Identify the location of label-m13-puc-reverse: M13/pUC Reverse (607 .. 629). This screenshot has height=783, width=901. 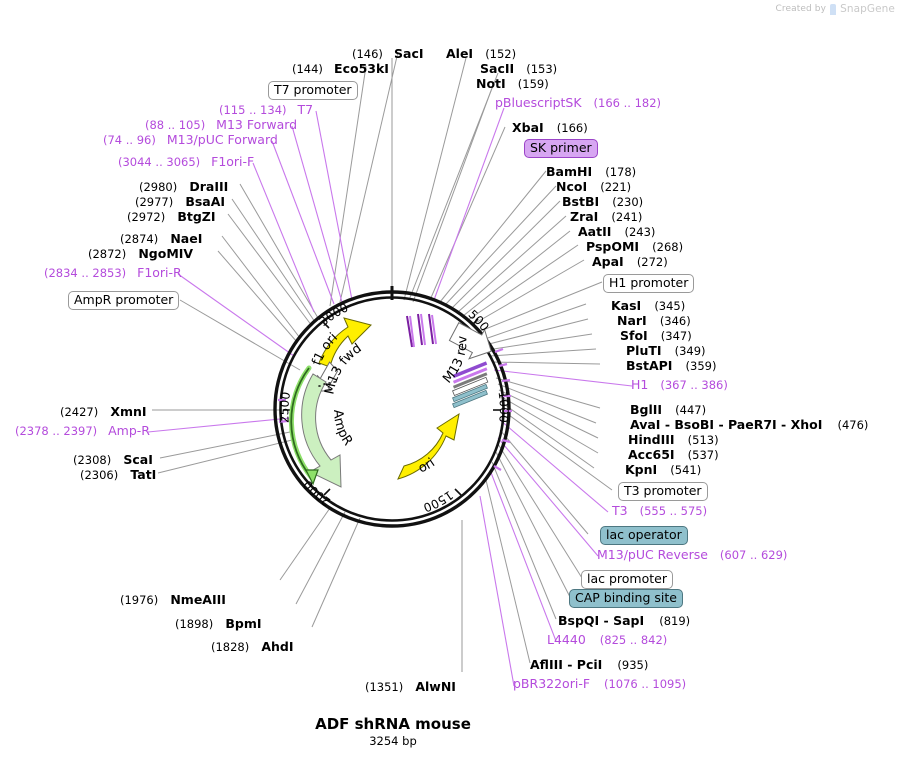
(692, 554).